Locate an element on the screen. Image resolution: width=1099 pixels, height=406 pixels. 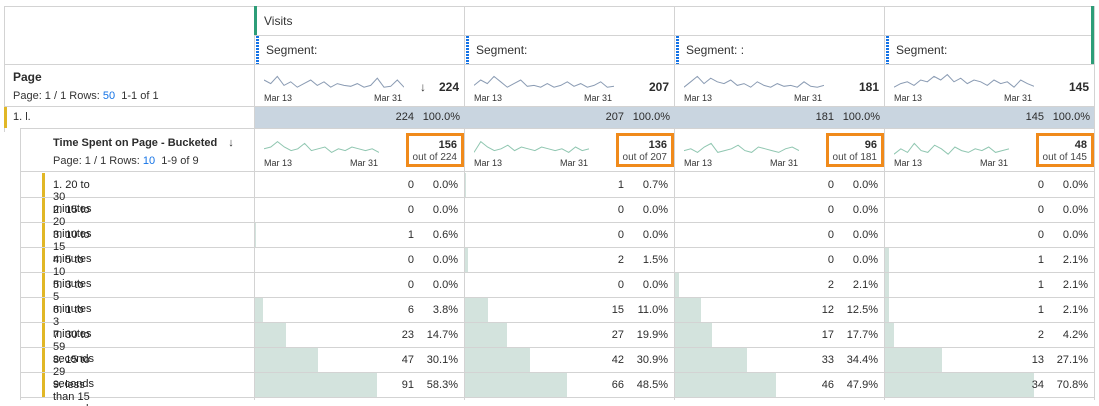
cell-value: 12 is located at coordinates (827, 310).